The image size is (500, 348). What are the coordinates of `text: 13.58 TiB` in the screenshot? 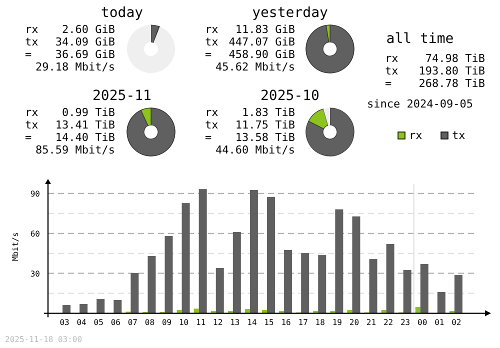 It's located at (265, 137).